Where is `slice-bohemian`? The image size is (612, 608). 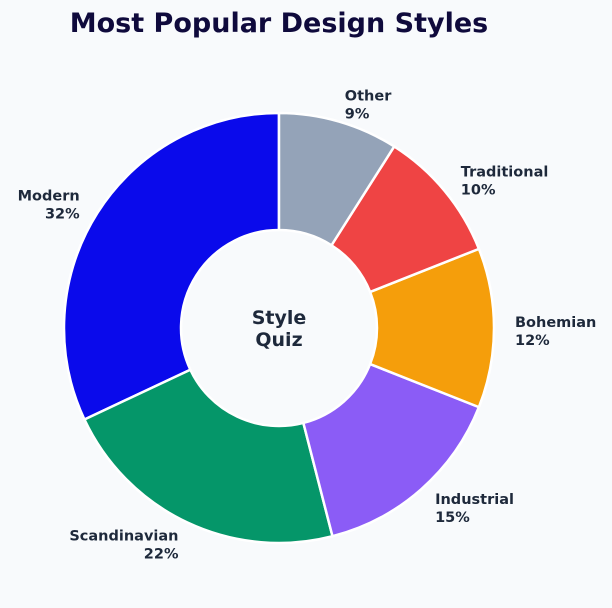 slice-bohemian is located at coordinates (432, 328).